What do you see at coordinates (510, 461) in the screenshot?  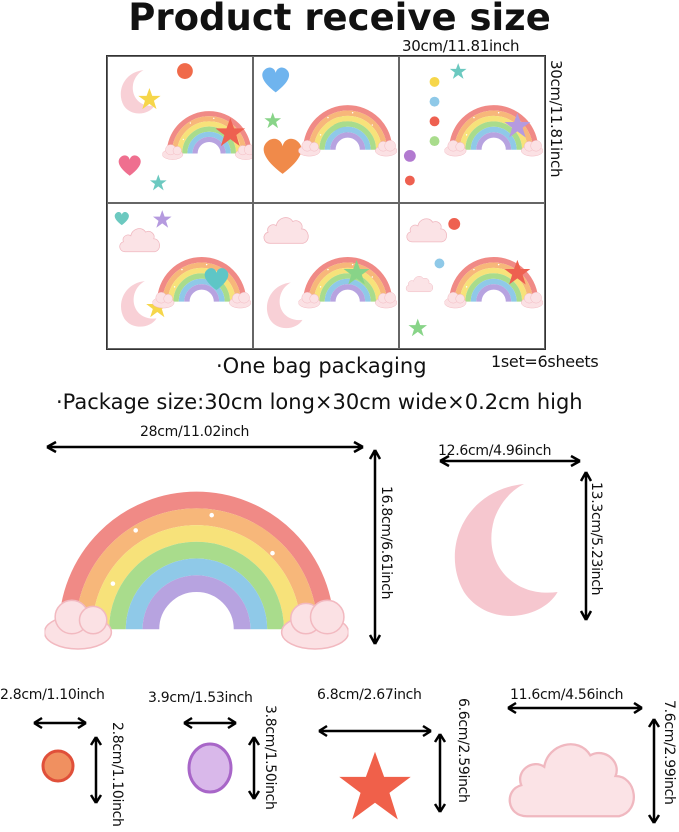 I see `moon-width-arrow` at bounding box center [510, 461].